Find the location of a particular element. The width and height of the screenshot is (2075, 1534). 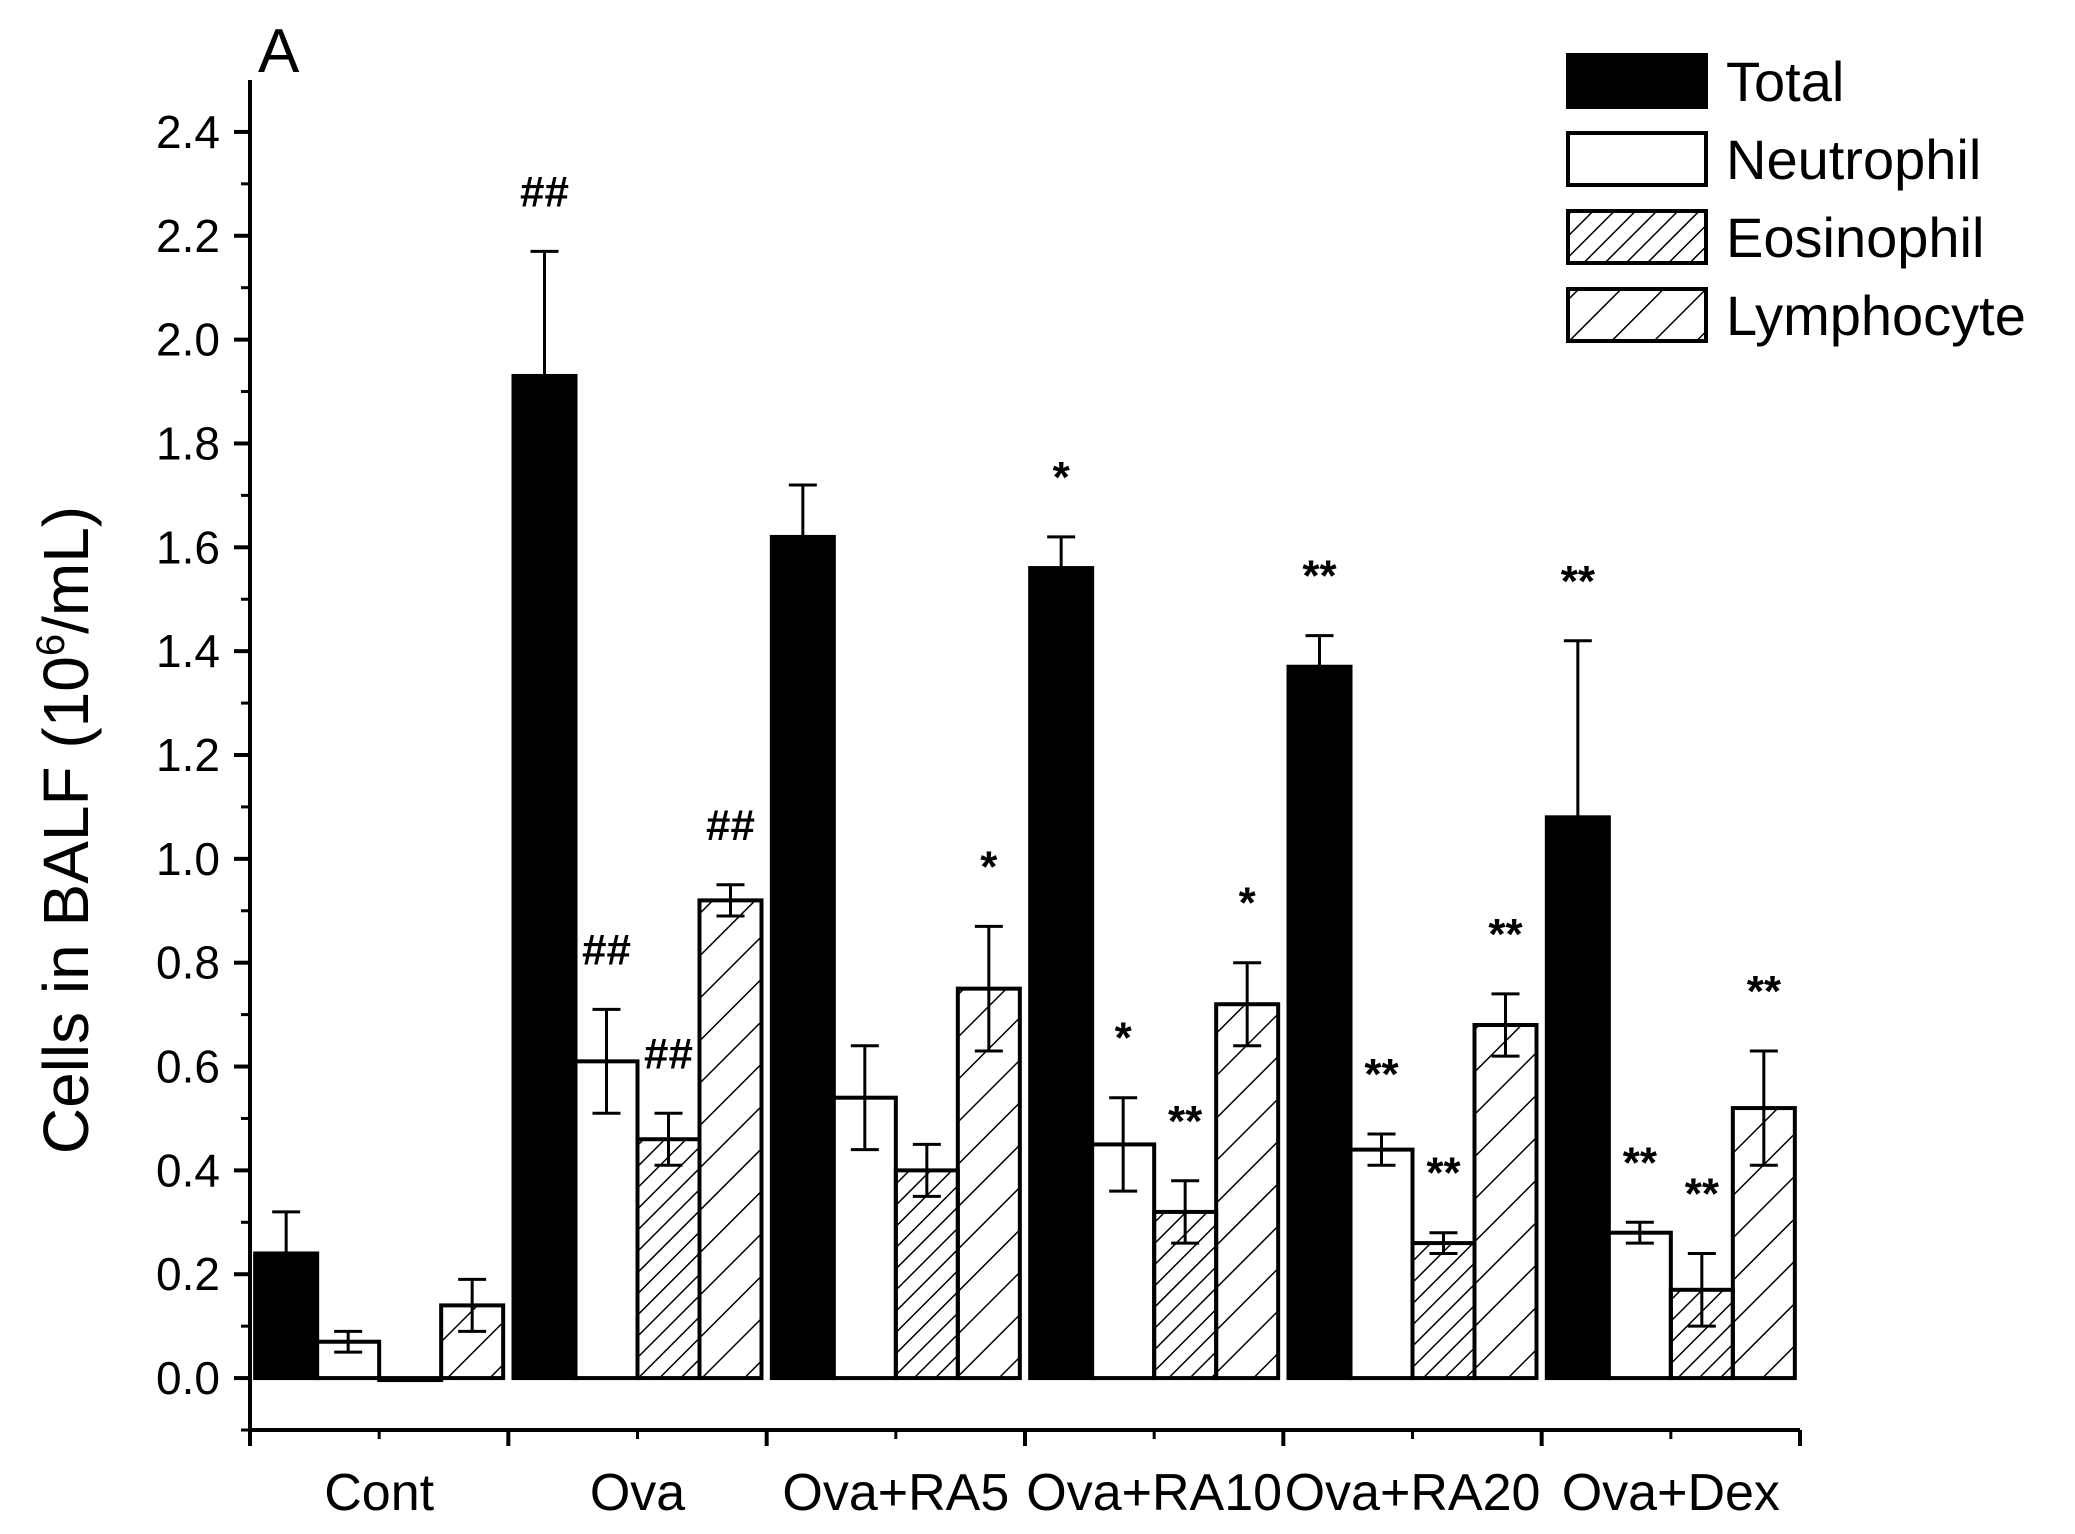

legend-swatch-total is located at coordinates (1637, 81).